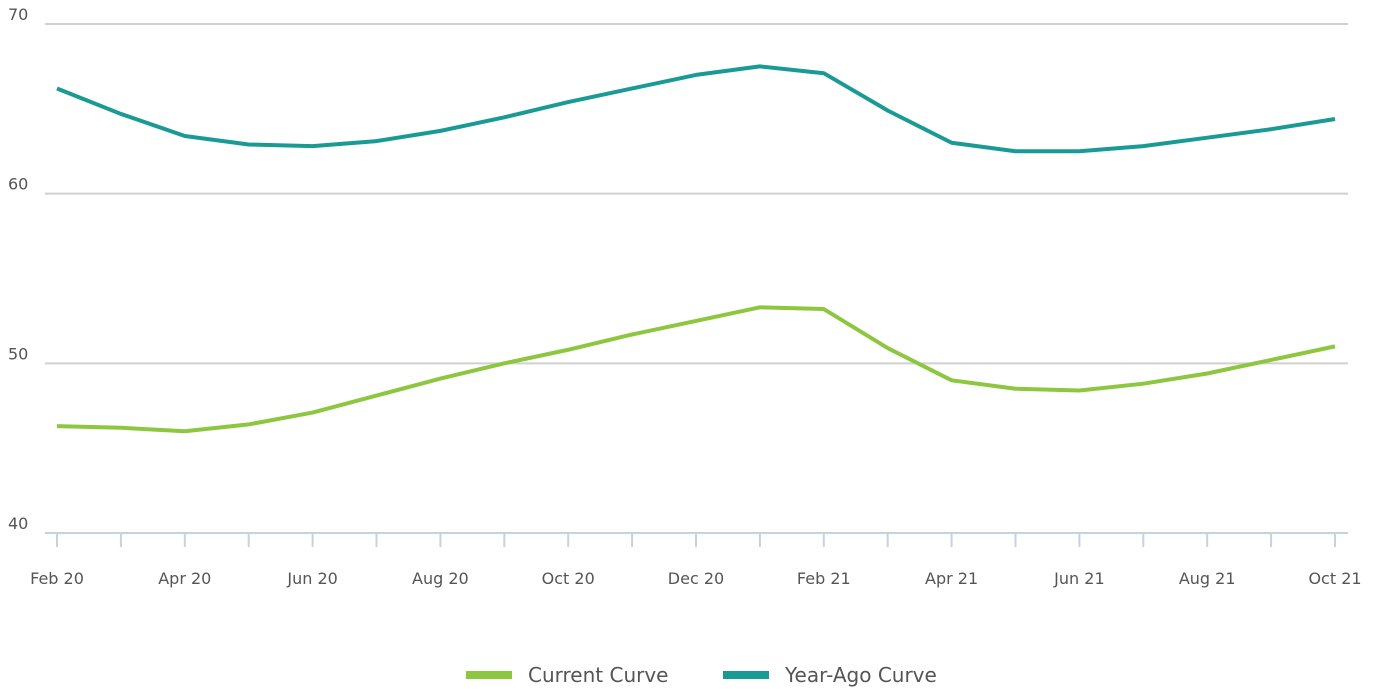  Describe the element at coordinates (1207, 578) in the screenshot. I see `x-tick-label: Aug 21` at that location.